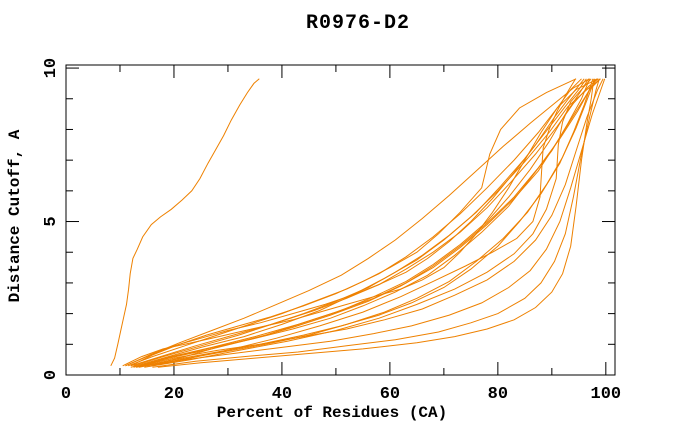 The width and height of the screenshot is (680, 440). I want to click on chart-title: R0976-D2, so click(358, 23).